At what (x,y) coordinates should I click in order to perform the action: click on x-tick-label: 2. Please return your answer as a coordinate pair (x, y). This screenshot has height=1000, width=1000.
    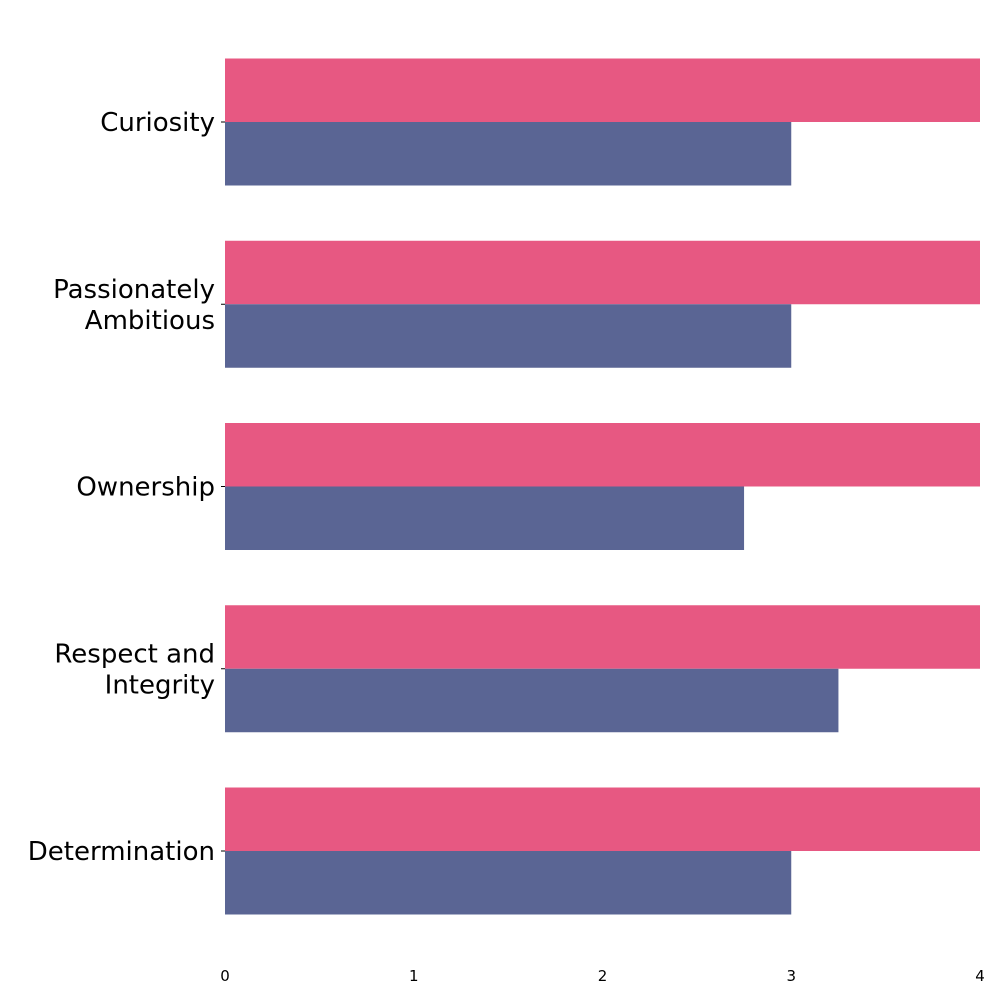
    Looking at the image, I should click on (603, 976).